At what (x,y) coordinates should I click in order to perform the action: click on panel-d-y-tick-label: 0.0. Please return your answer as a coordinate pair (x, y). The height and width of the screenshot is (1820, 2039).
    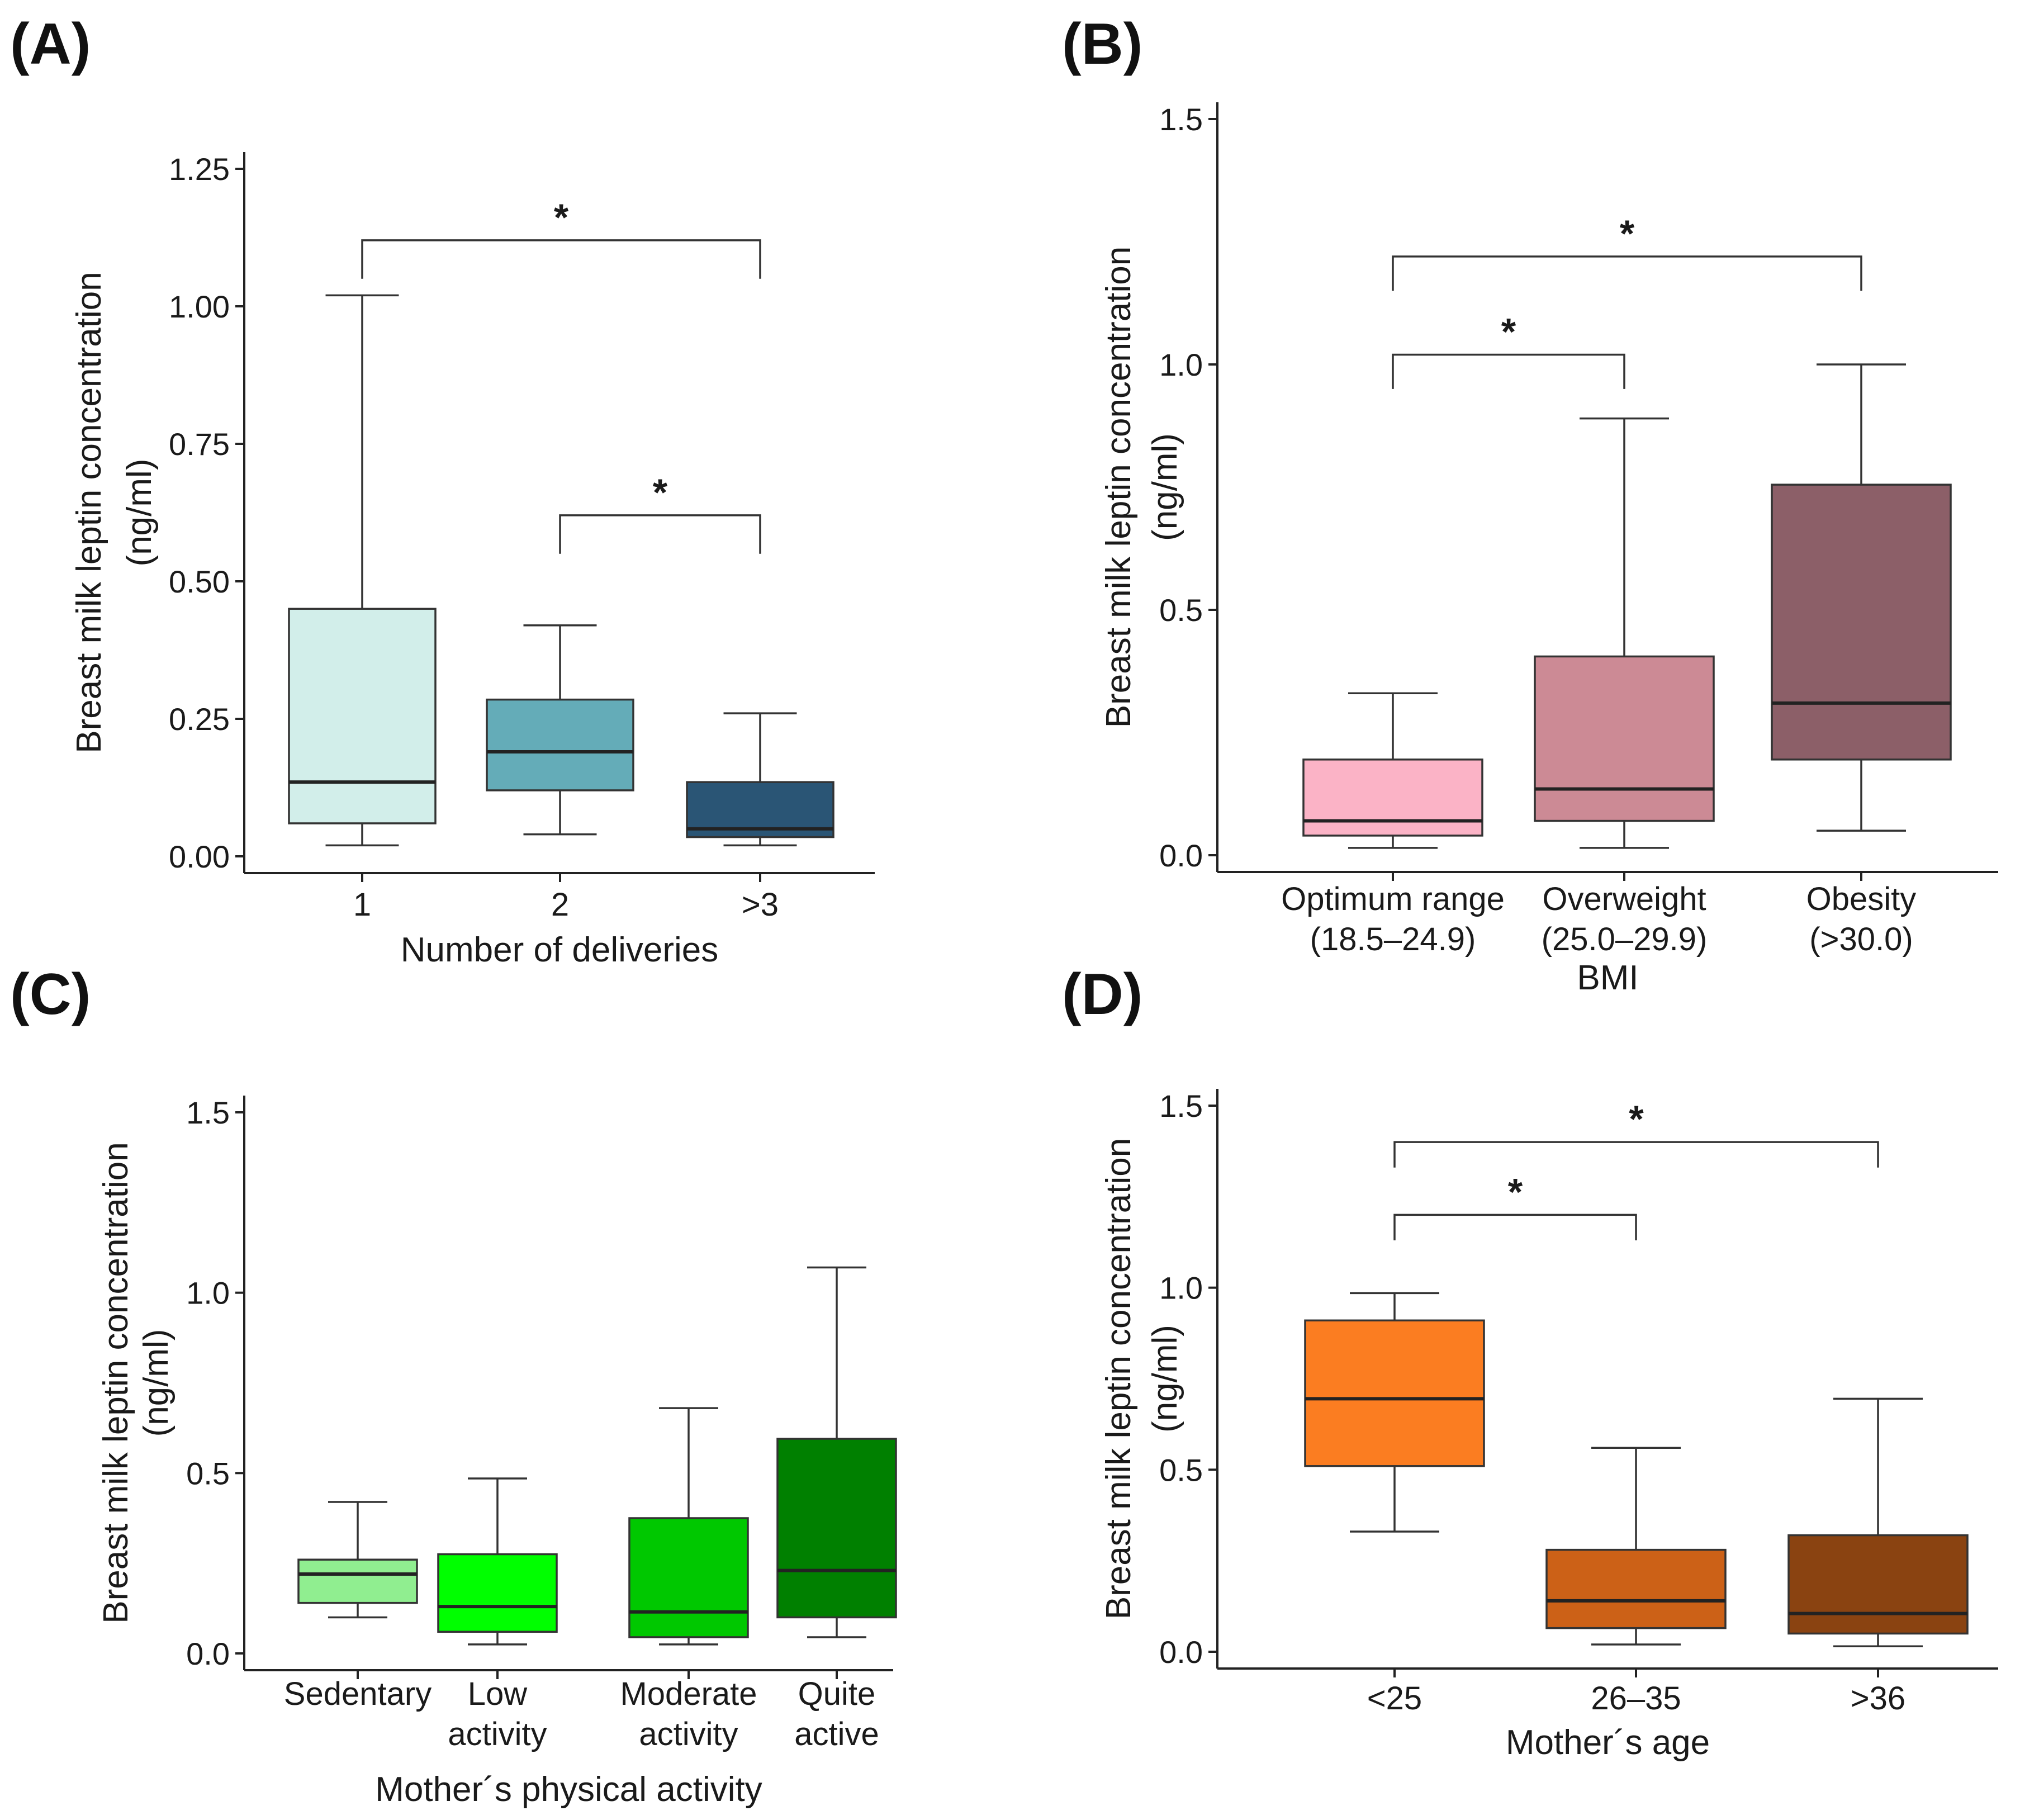
    Looking at the image, I should click on (1181, 1652).